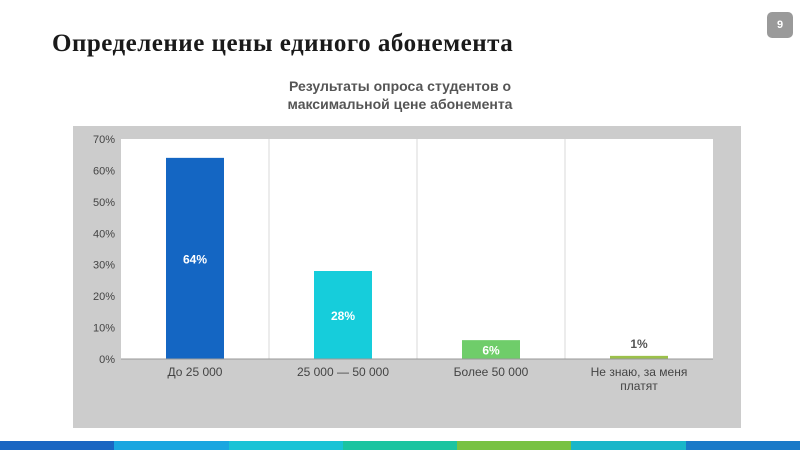 The image size is (800, 450). I want to click on data-label: 6%, so click(491, 351).